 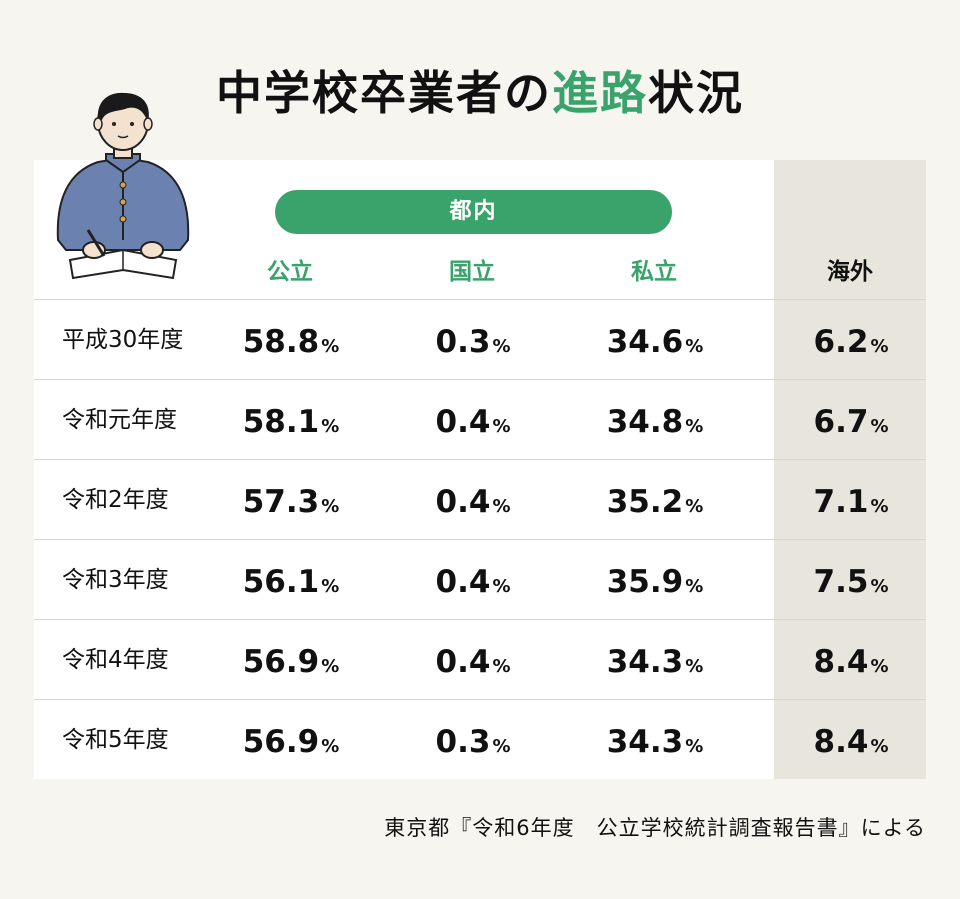 What do you see at coordinates (290, 272) in the screenshot?
I see `column-header-public: 公立` at bounding box center [290, 272].